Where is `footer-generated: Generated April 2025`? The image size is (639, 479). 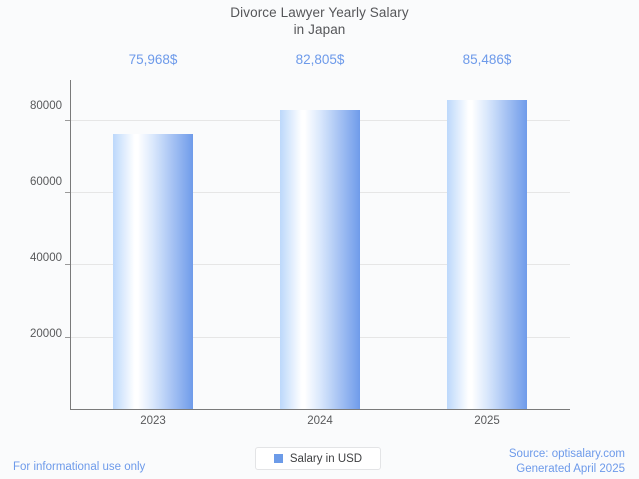 footer-generated: Generated April 2025 is located at coordinates (570, 469).